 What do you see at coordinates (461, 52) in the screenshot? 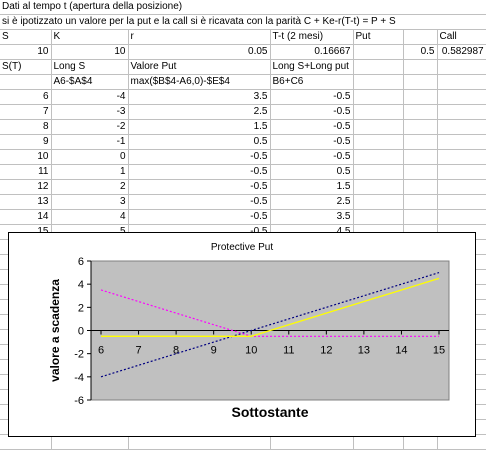
I see `sheet-cell: 0.582987` at bounding box center [461, 52].